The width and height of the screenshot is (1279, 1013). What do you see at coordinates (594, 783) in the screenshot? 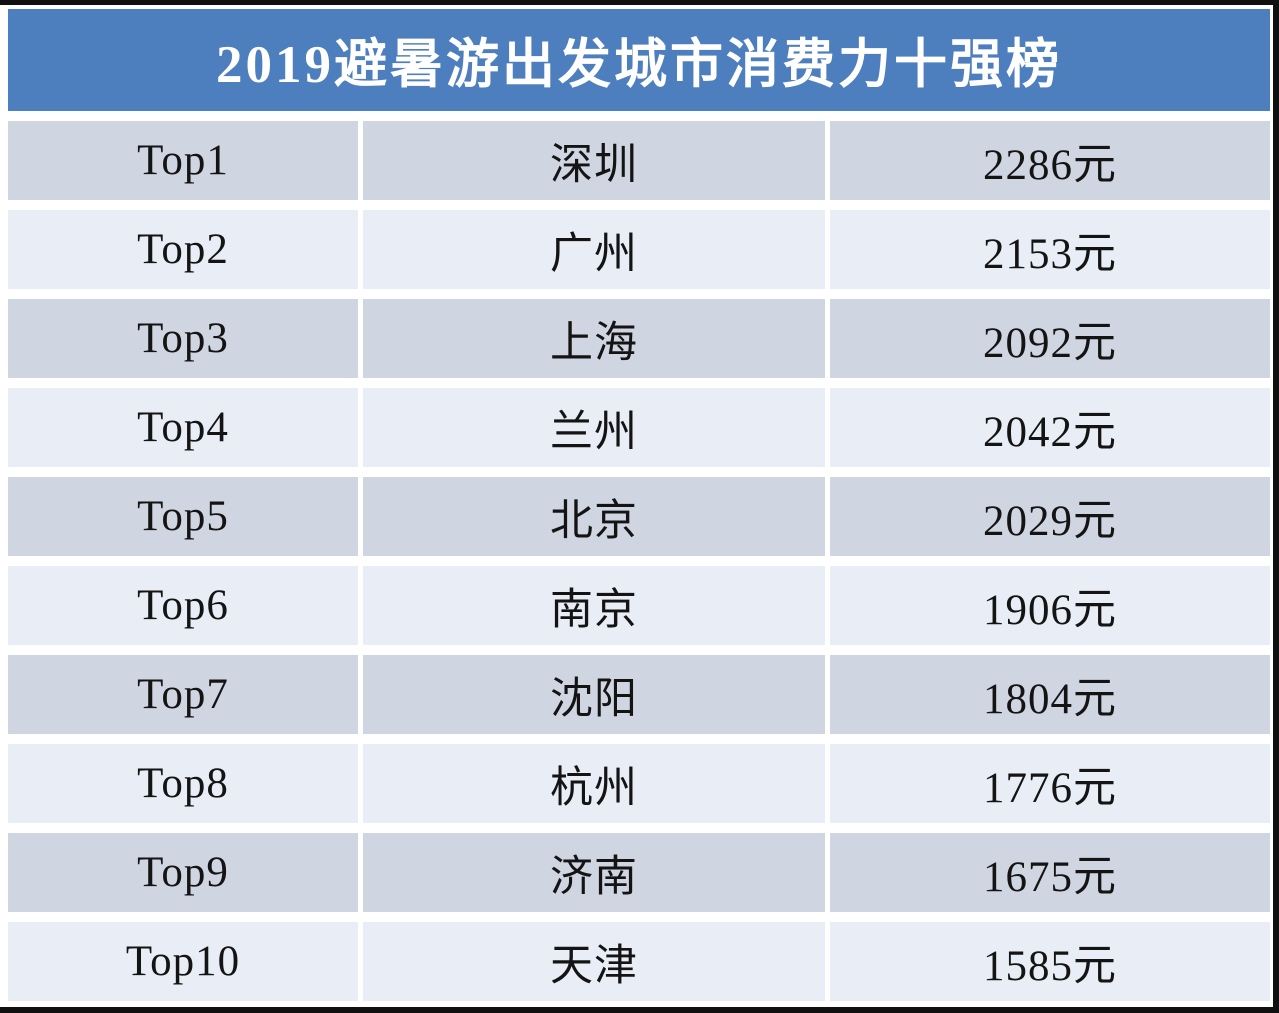
I see `city-cell: 杭州` at bounding box center [594, 783].